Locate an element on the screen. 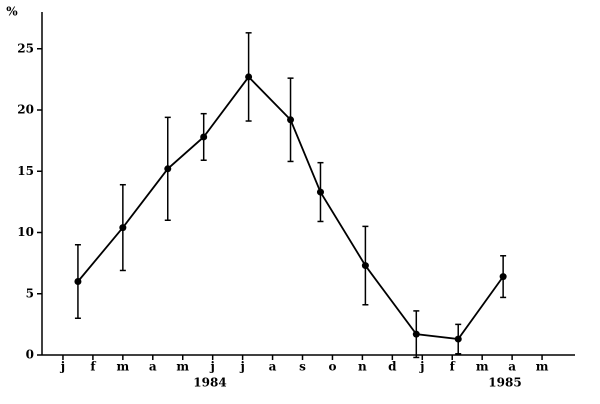 This screenshot has height=404, width=600. x-tick-label: n is located at coordinates (362, 367).